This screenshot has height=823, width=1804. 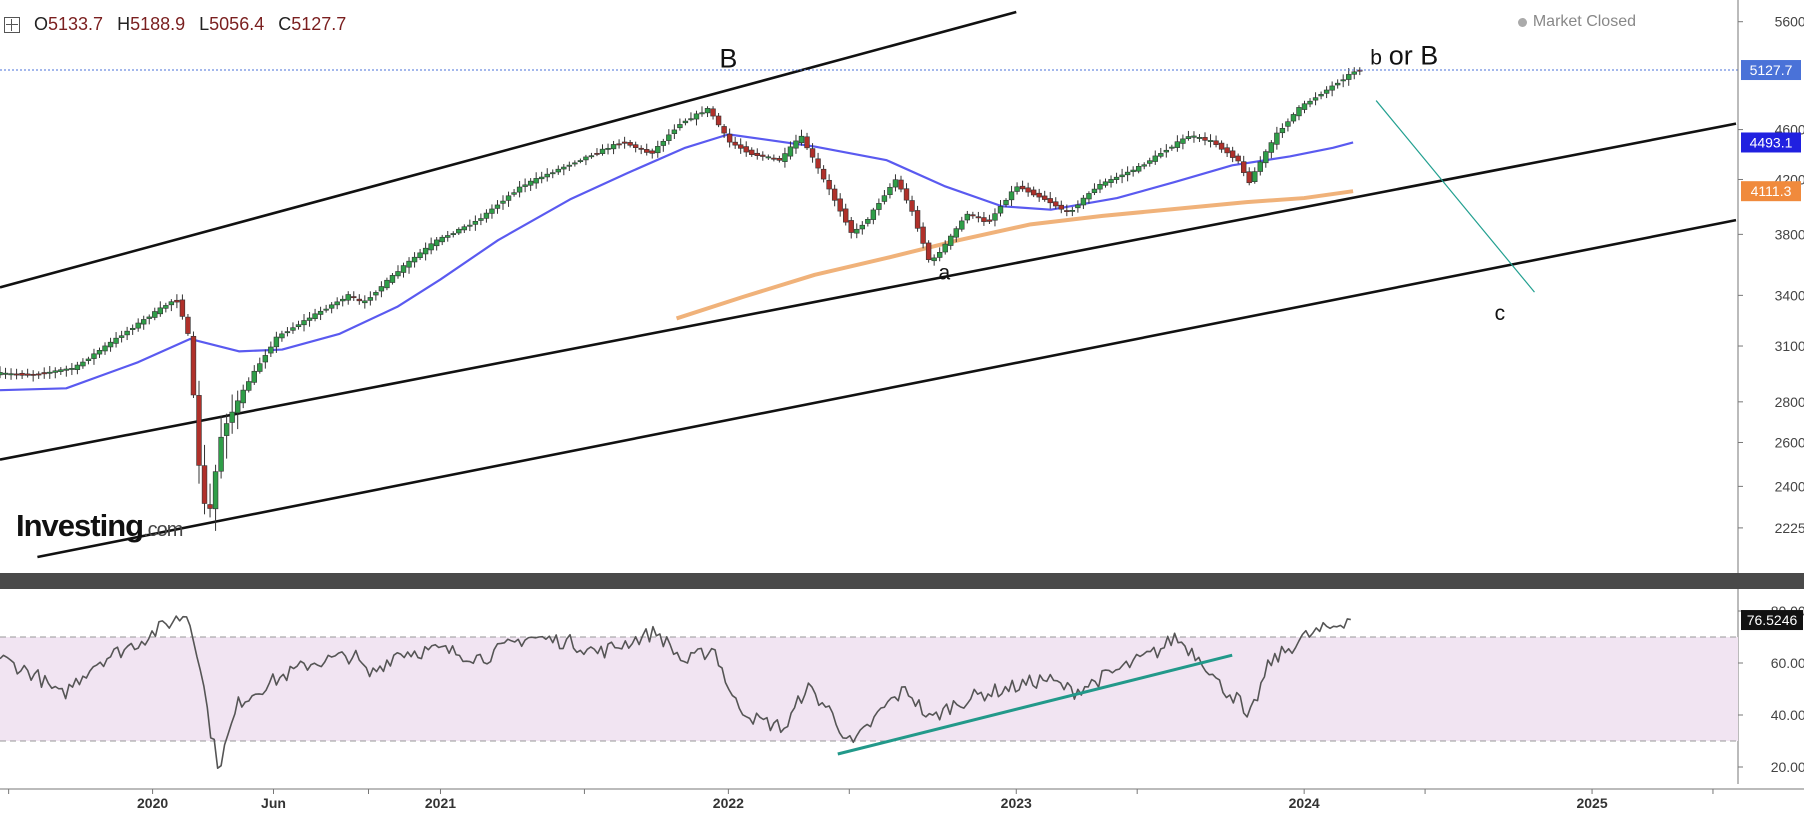 I want to click on rsi-line, so click(x=675, y=692).